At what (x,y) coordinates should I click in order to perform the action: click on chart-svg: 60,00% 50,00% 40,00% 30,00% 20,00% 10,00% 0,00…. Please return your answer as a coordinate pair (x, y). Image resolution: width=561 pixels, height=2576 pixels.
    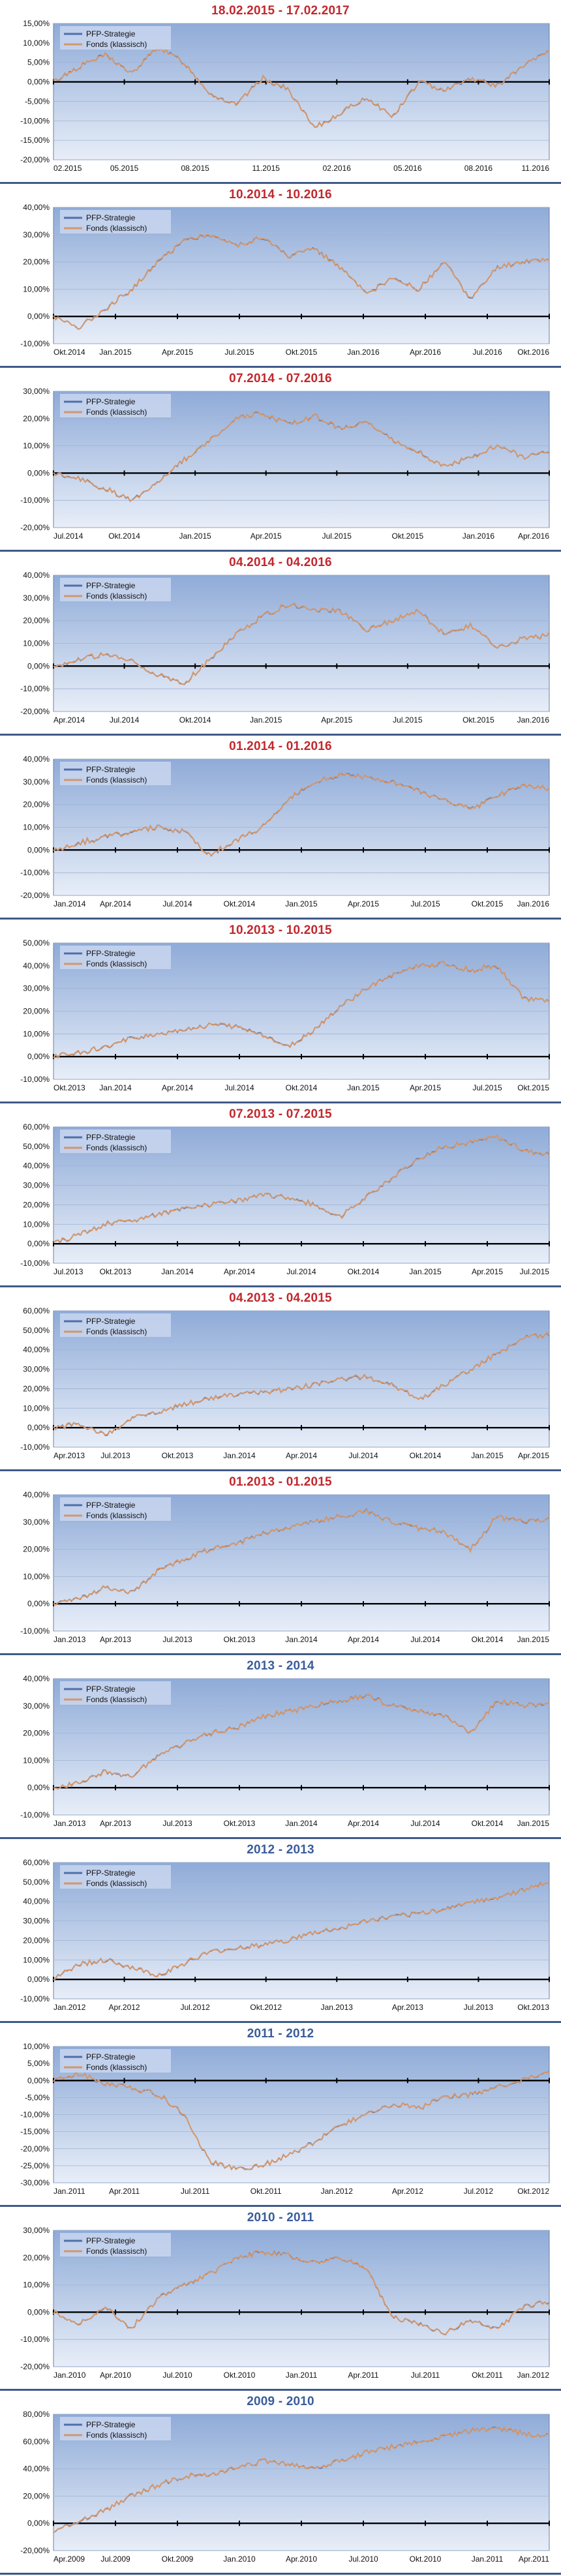
    Looking at the image, I should click on (285, 1383).